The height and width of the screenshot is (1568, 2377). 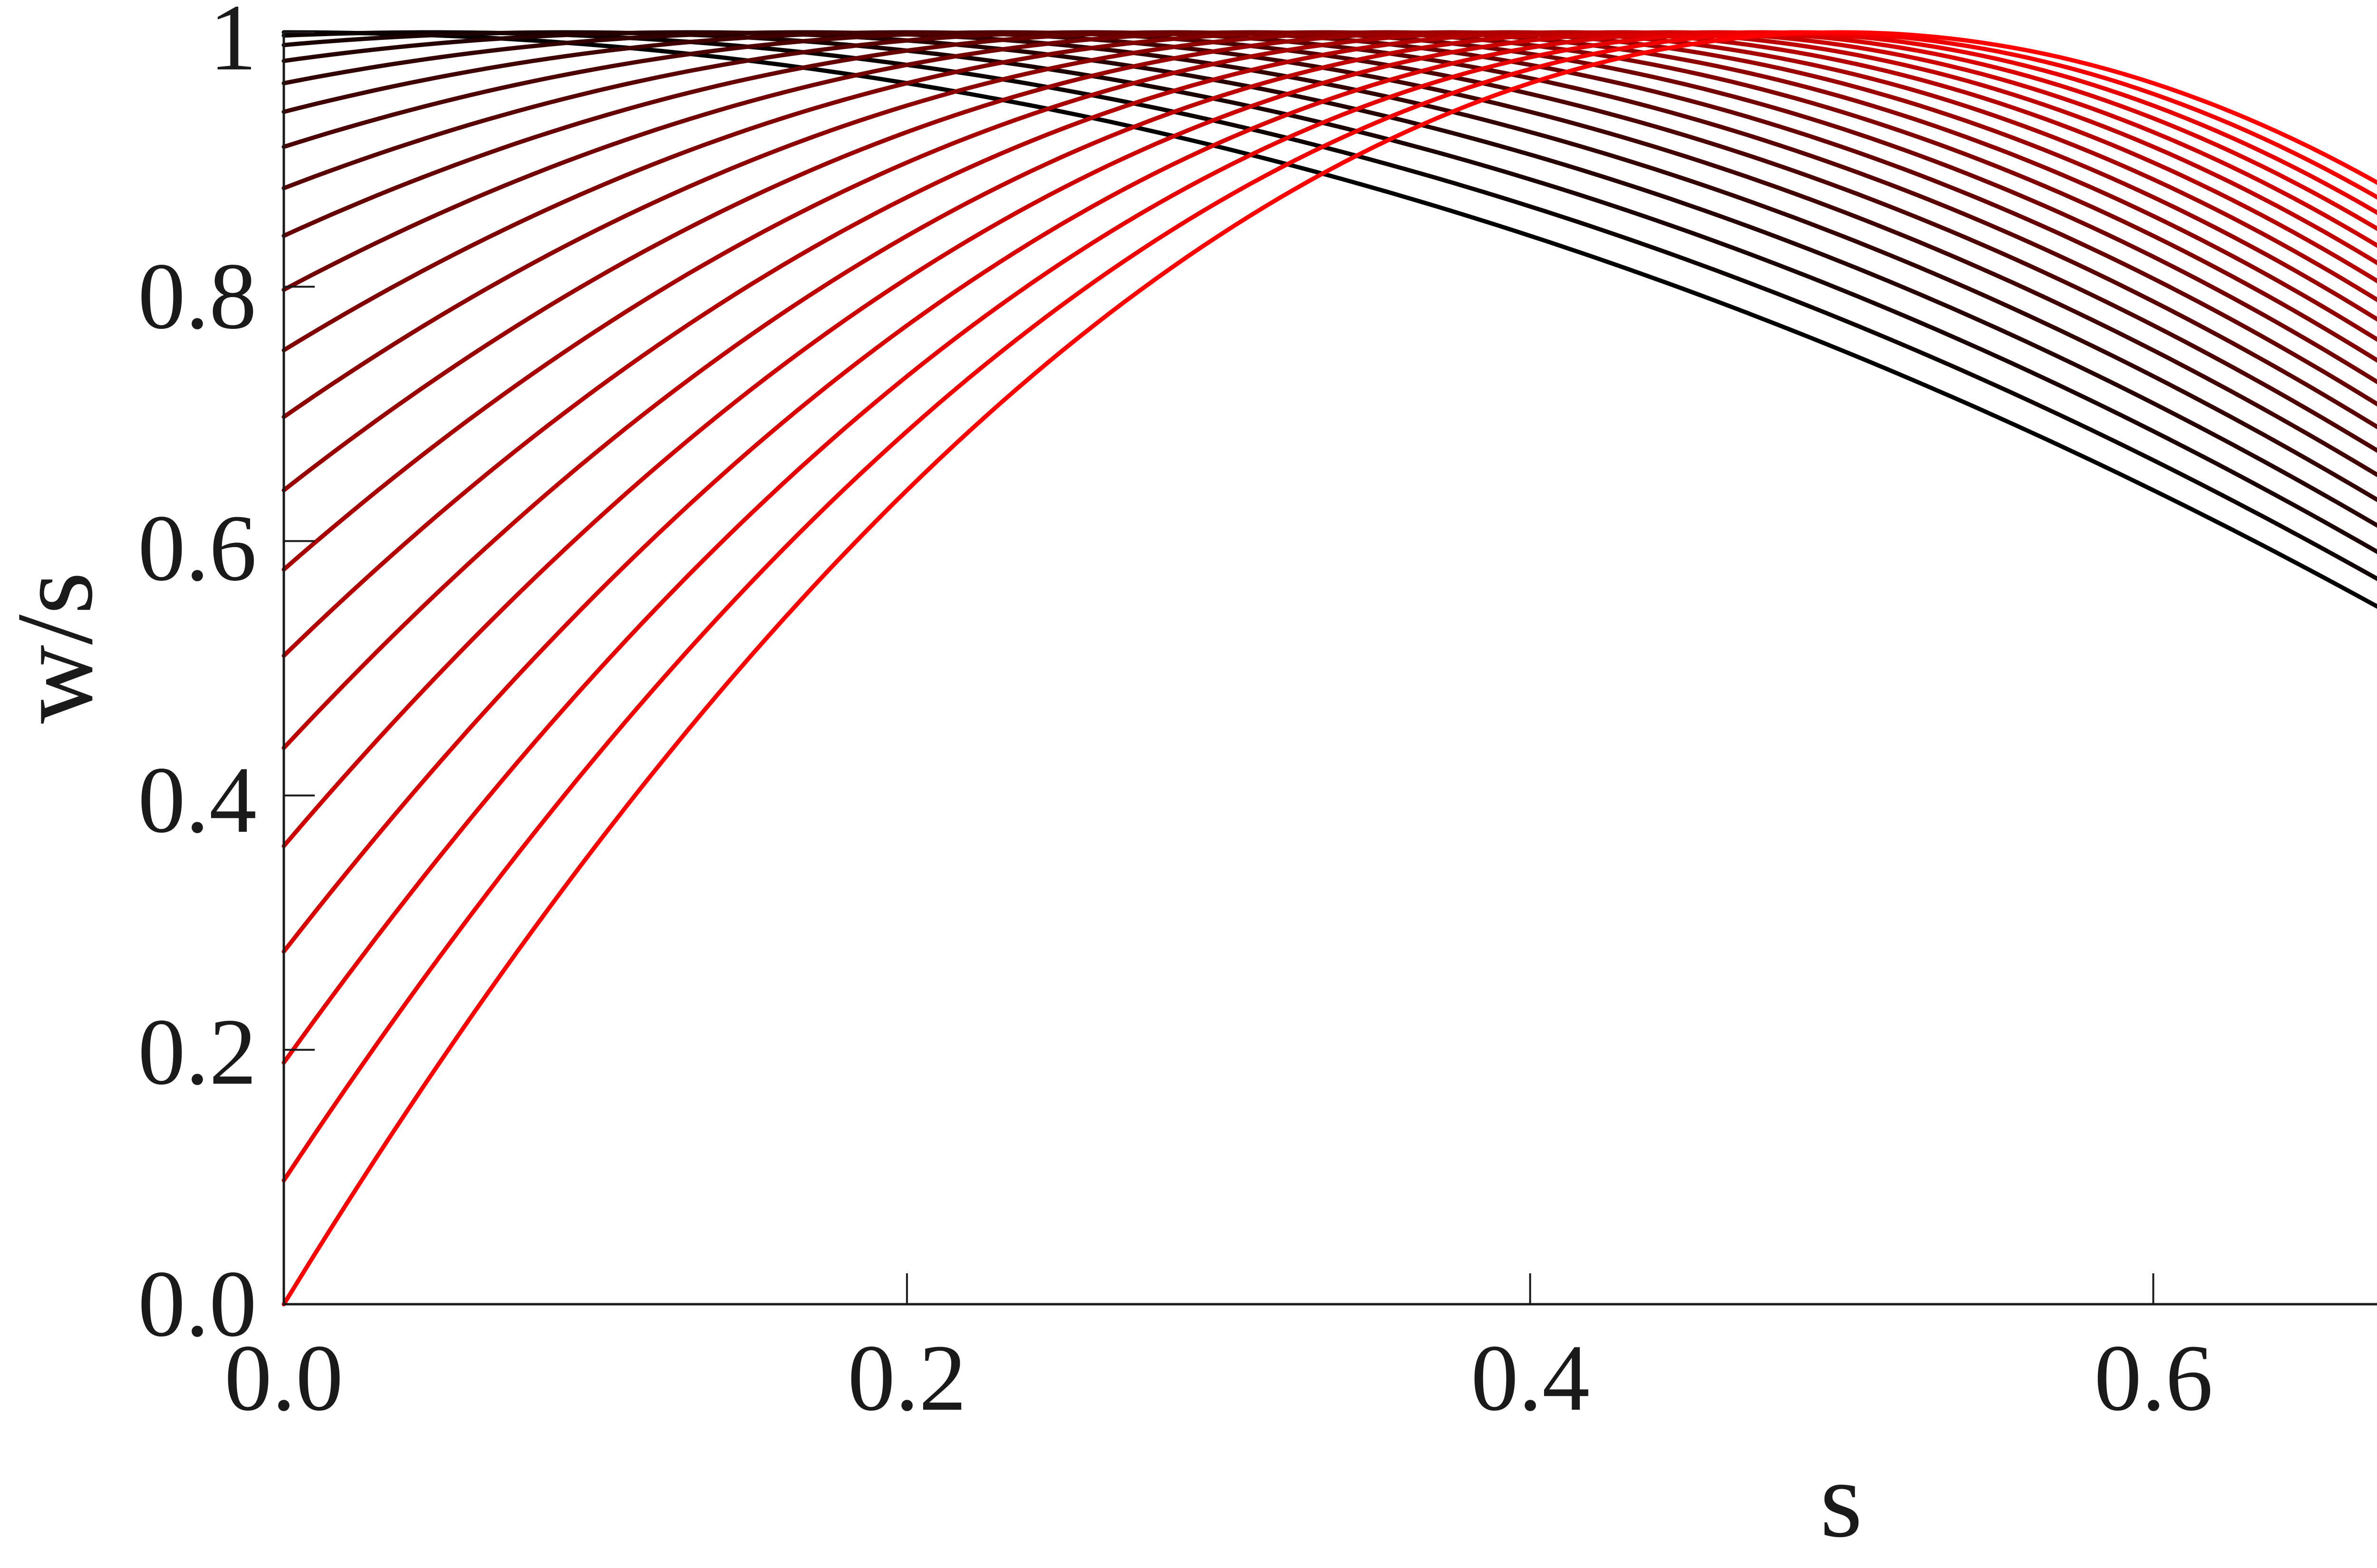 What do you see at coordinates (1530, 1378) in the screenshot?
I see `x-tick-label-0.4: 0.4` at bounding box center [1530, 1378].